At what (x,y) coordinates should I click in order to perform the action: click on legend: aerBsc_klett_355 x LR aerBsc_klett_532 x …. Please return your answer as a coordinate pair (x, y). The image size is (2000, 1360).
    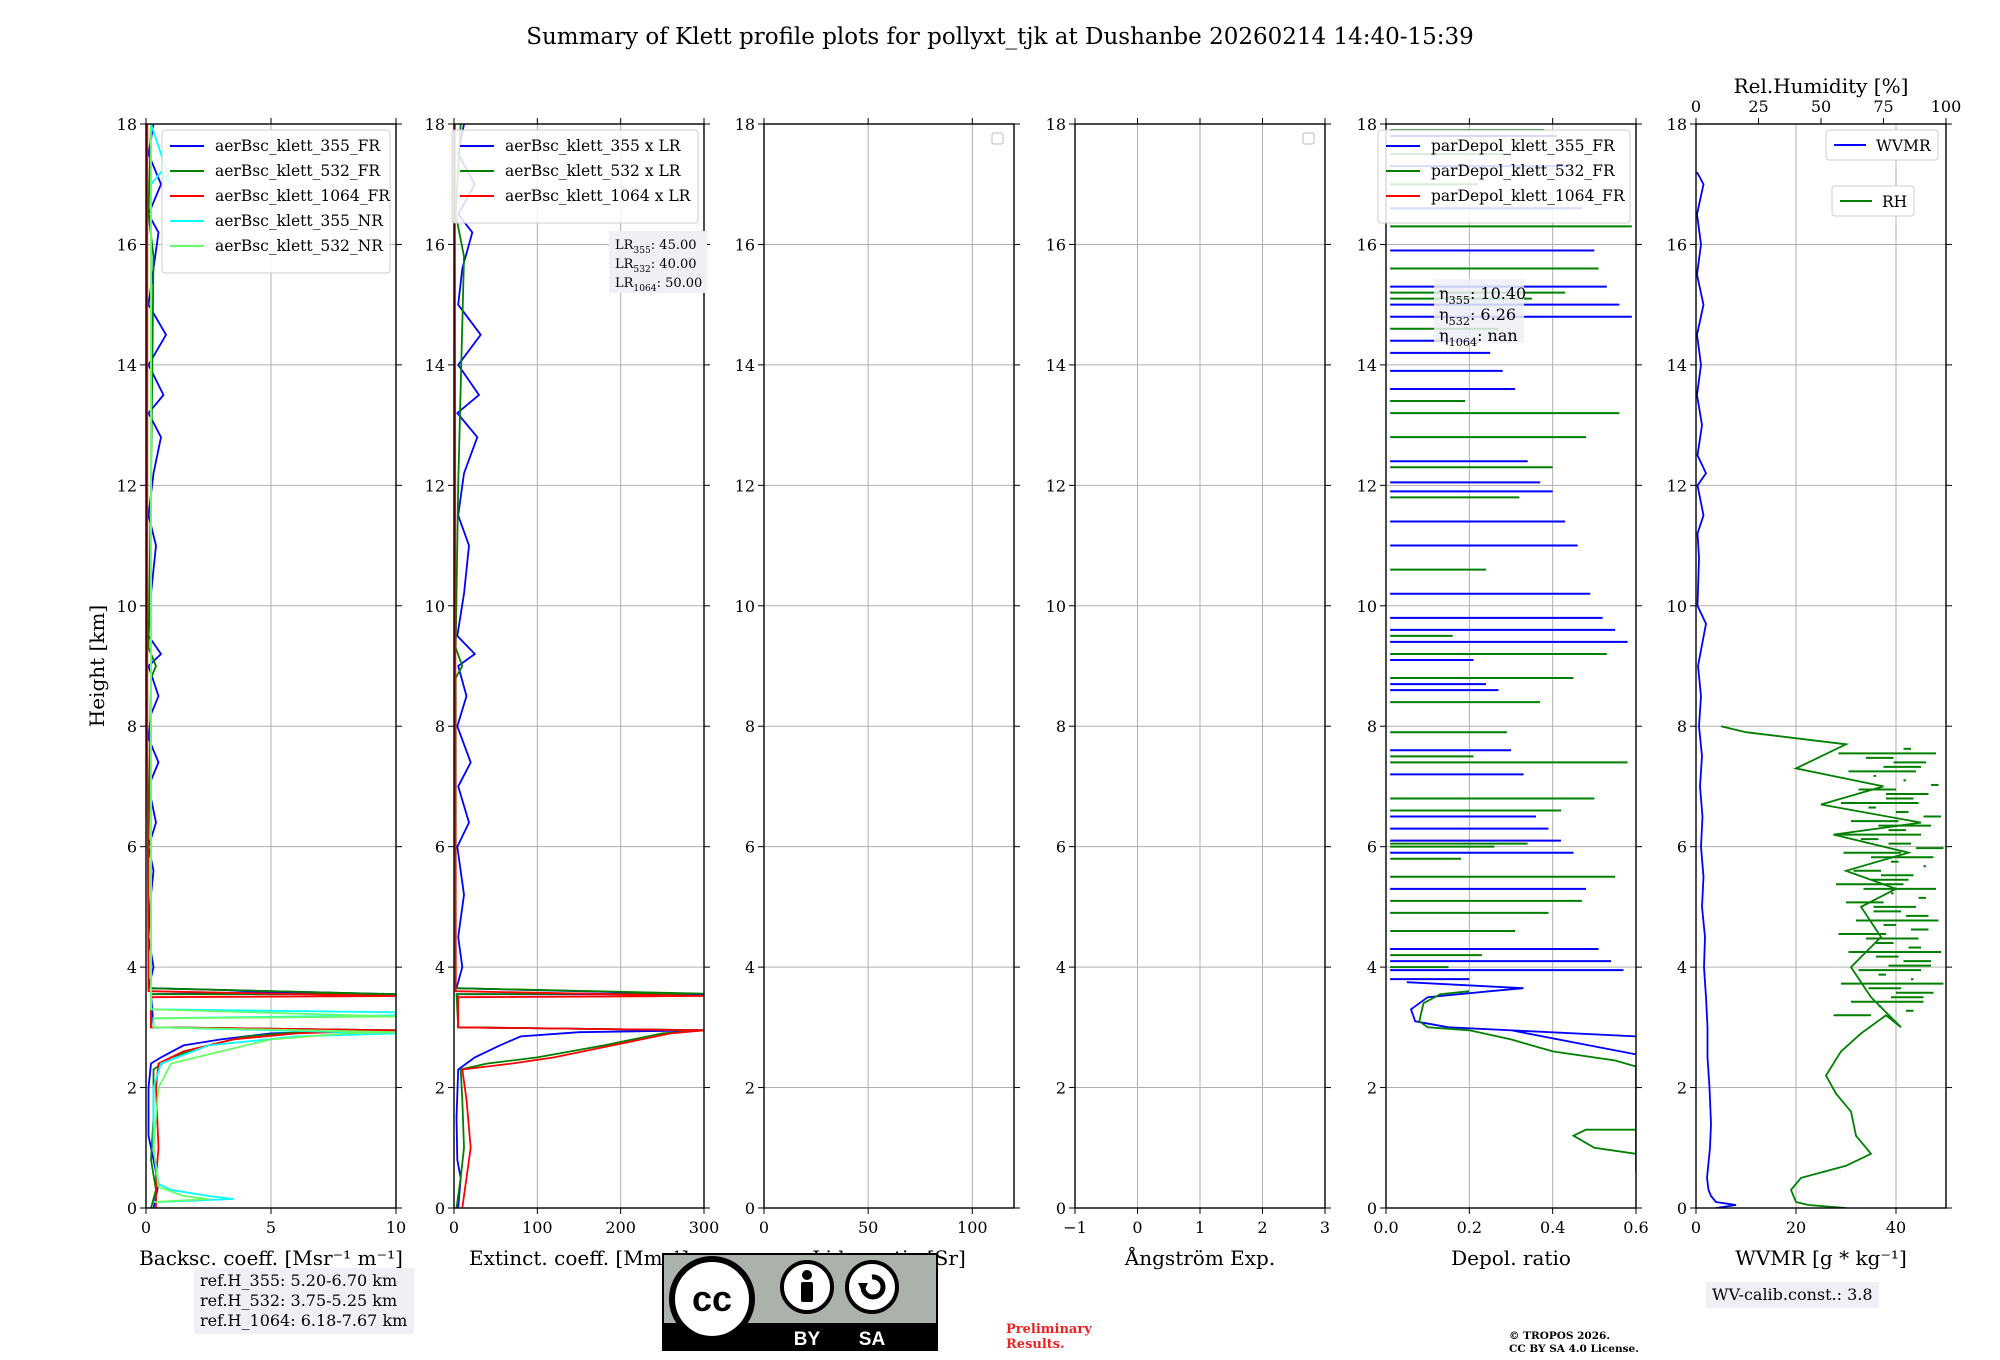
    Looking at the image, I should click on (575, 176).